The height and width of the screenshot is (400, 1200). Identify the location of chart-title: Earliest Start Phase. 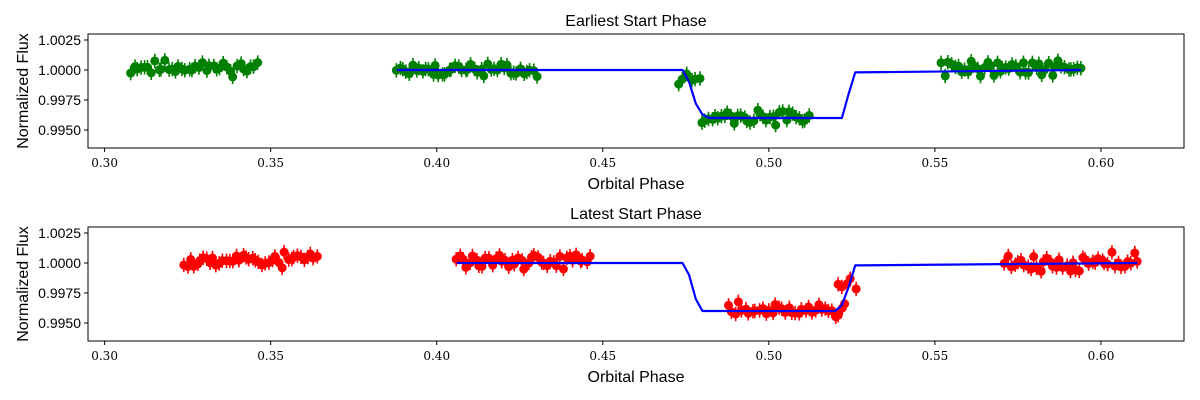
(636, 21).